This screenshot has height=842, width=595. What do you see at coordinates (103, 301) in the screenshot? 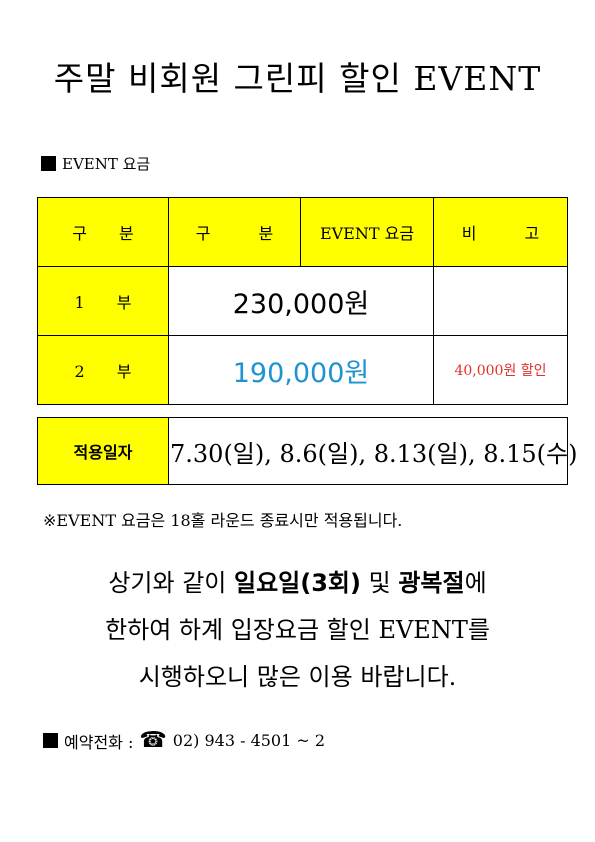
I see `row-label: 1부` at bounding box center [103, 301].